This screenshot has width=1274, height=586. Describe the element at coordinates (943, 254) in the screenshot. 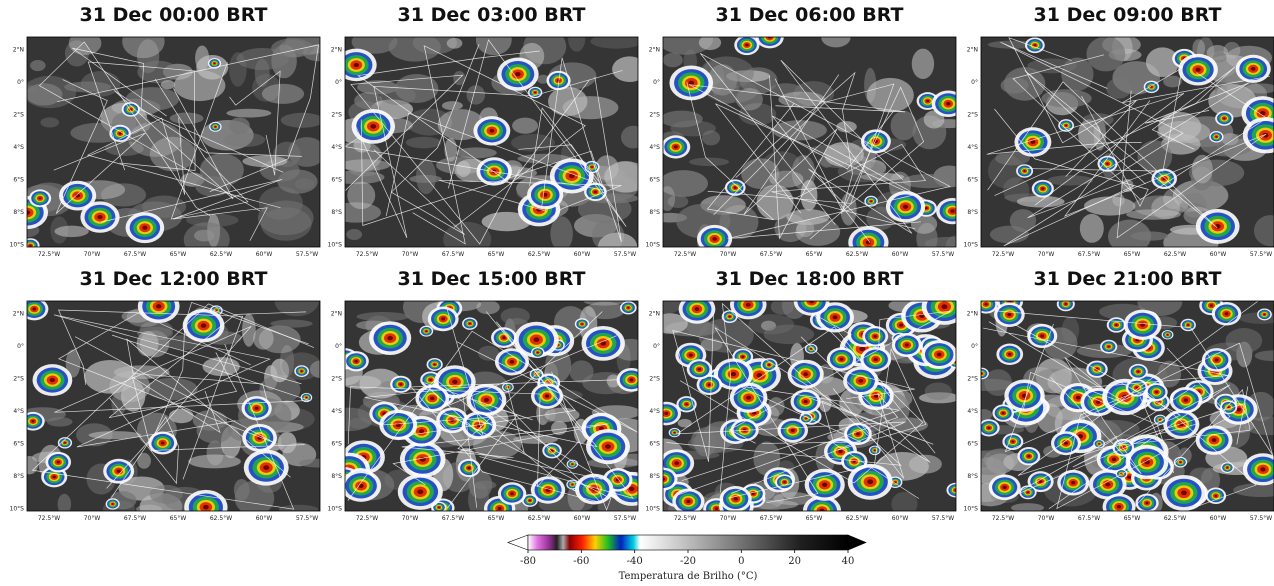

I see `lon-tick-label: 57.5°W` at that location.